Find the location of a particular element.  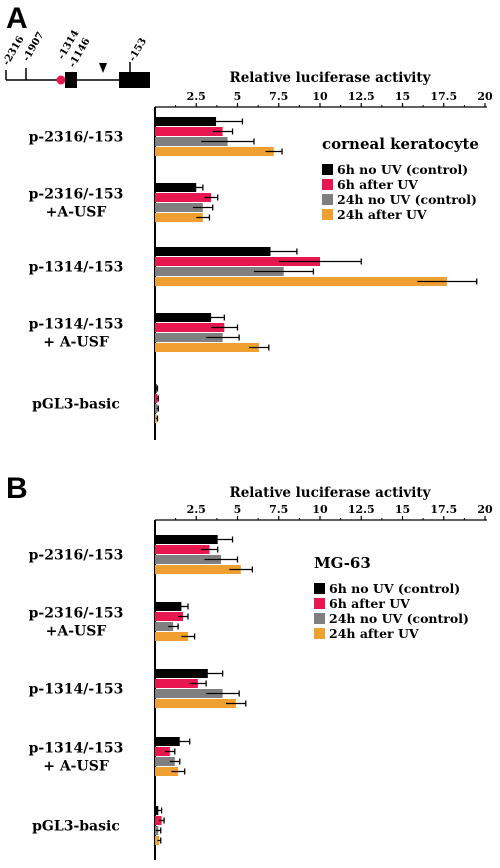

triangle-marker is located at coordinates (103, 68).